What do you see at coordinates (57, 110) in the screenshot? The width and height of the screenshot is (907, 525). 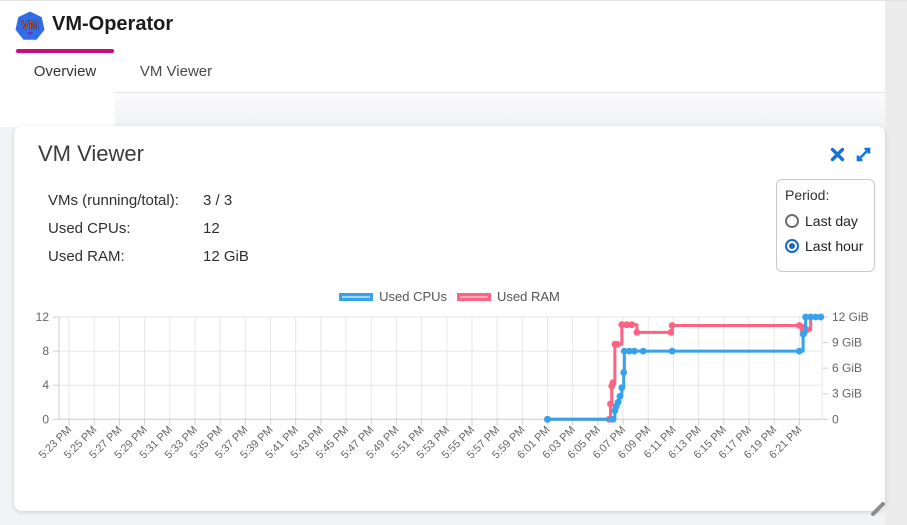 I see `active-tab-panel-joint` at bounding box center [57, 110].